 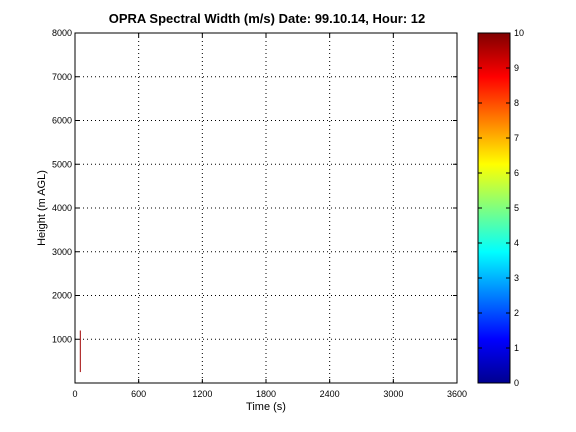 I want to click on x-tick-label: 1800, so click(x=266, y=394).